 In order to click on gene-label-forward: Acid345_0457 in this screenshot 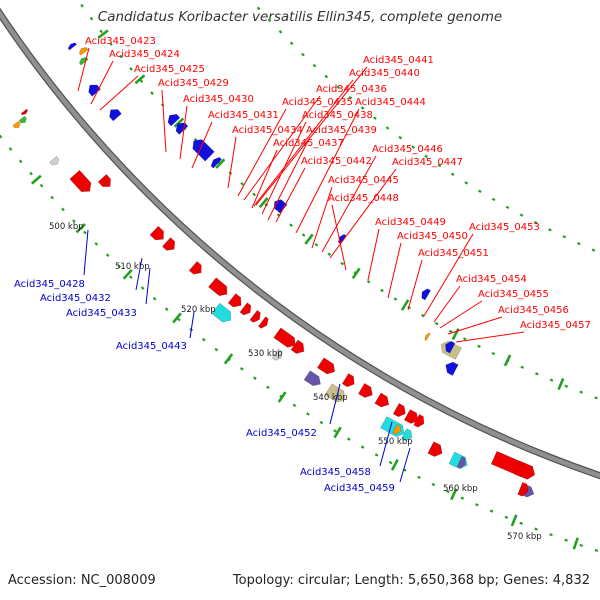, I will do `click(555, 325)`.